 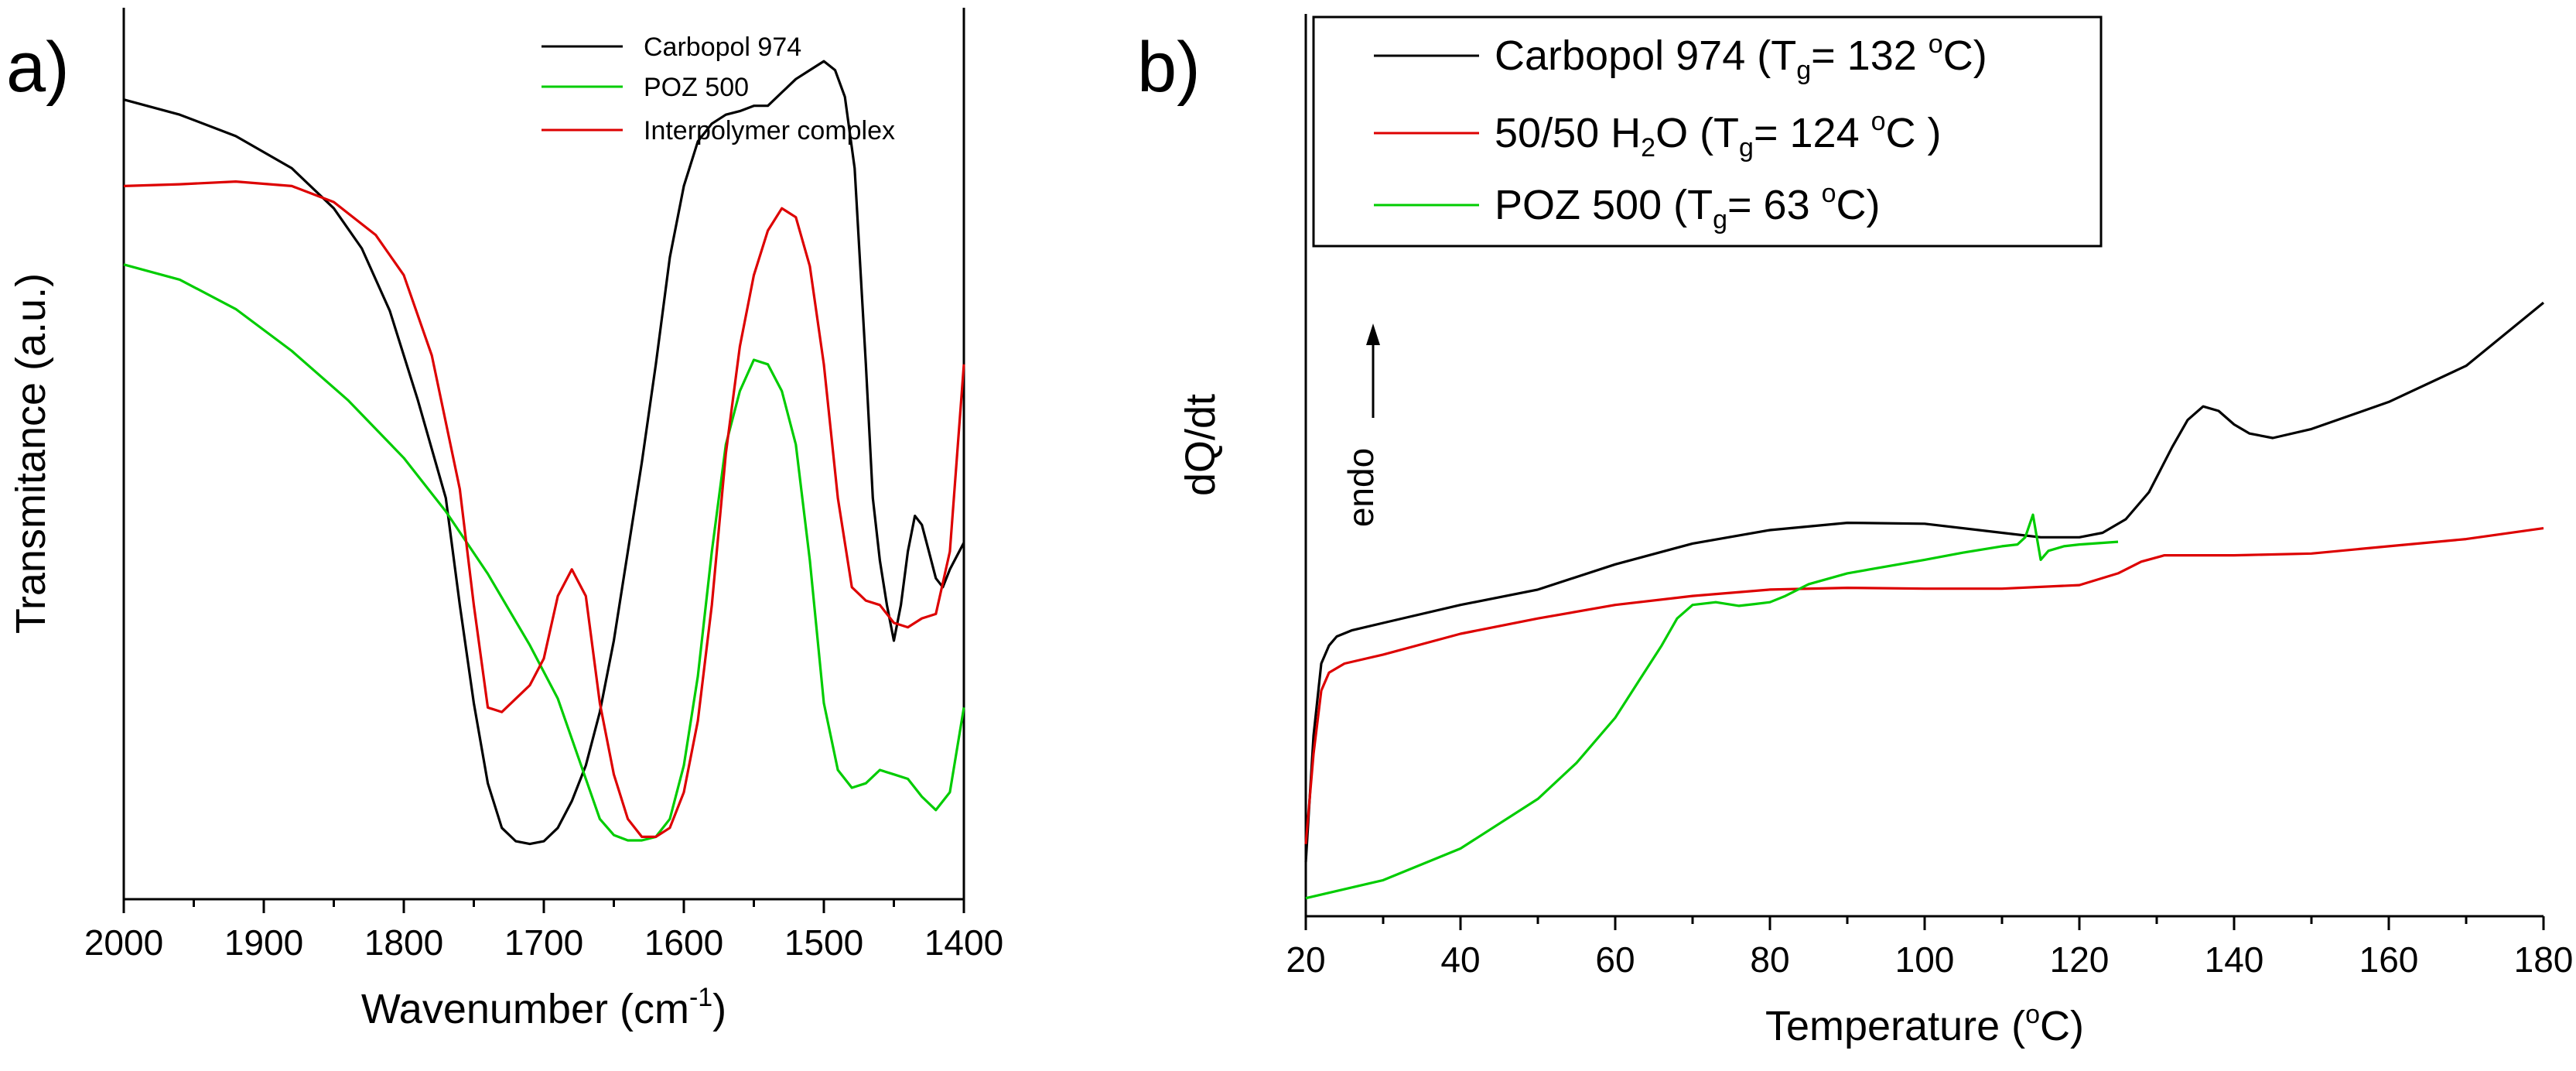 I want to click on legend-label-interpolymer-complex: Interpolymer complex, so click(x=769, y=130).